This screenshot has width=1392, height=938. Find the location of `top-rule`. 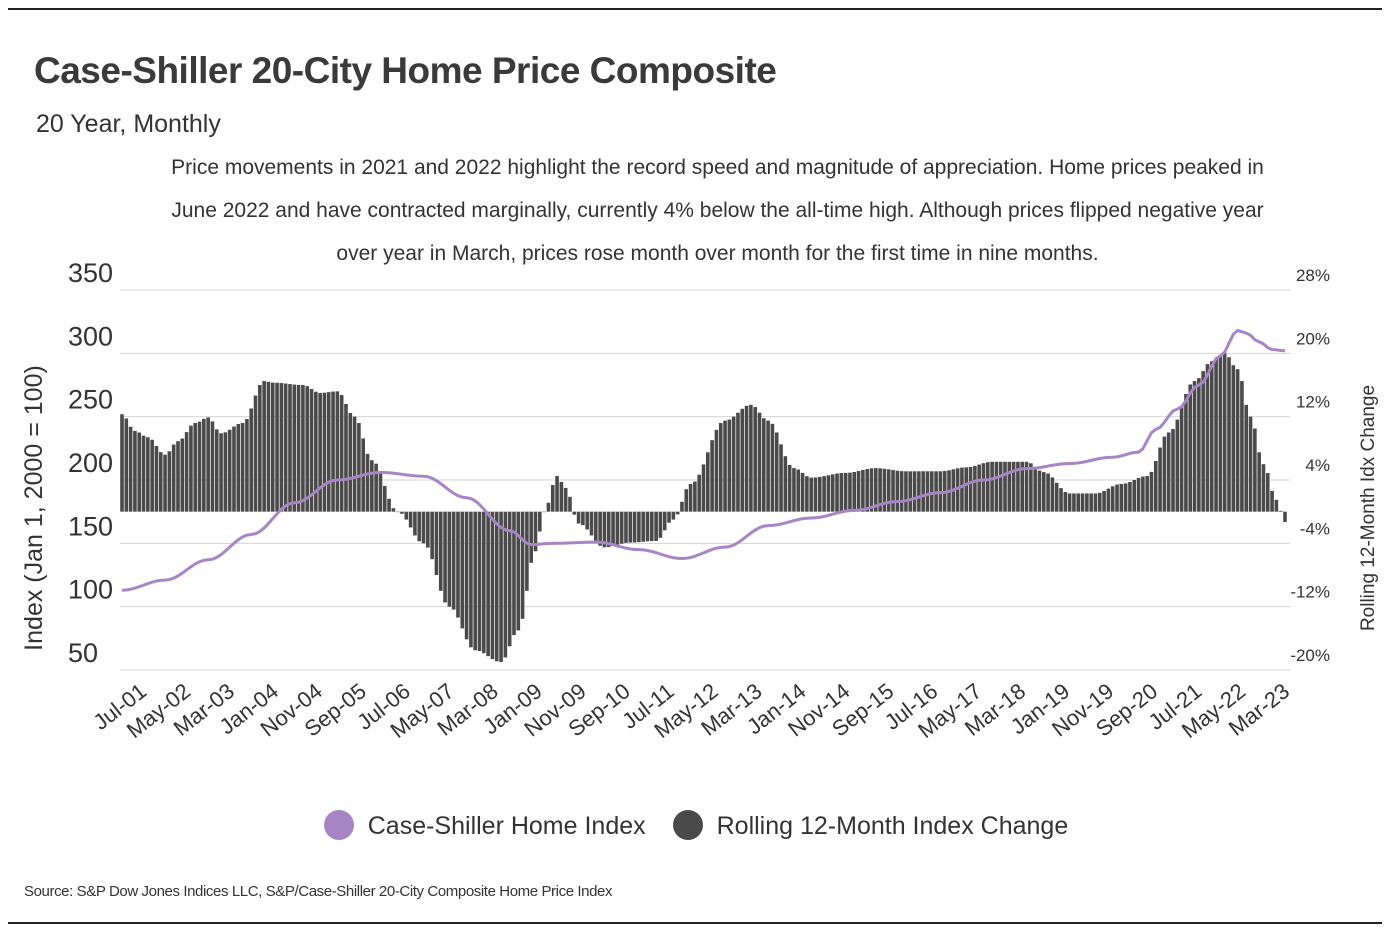

top-rule is located at coordinates (695, 9).